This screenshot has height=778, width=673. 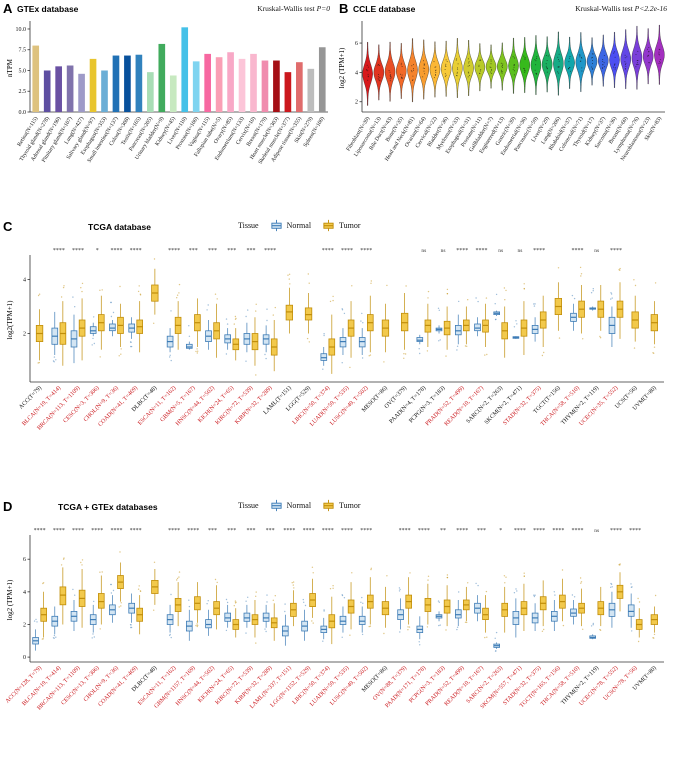 What do you see at coordinates (21, 30) in the screenshot?
I see `svg-text: 10.0` at bounding box center [21, 30].